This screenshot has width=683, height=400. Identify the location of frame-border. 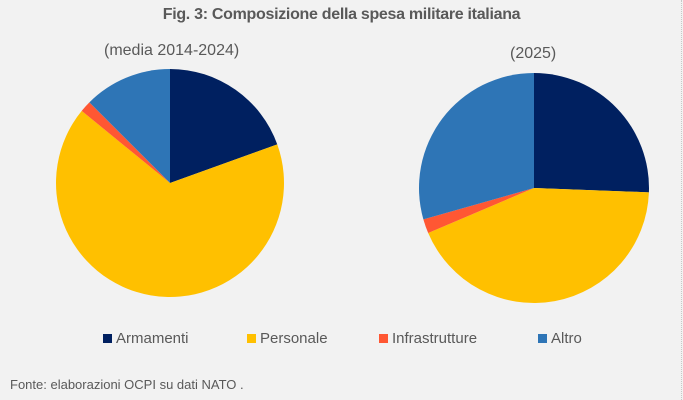
(681, 200).